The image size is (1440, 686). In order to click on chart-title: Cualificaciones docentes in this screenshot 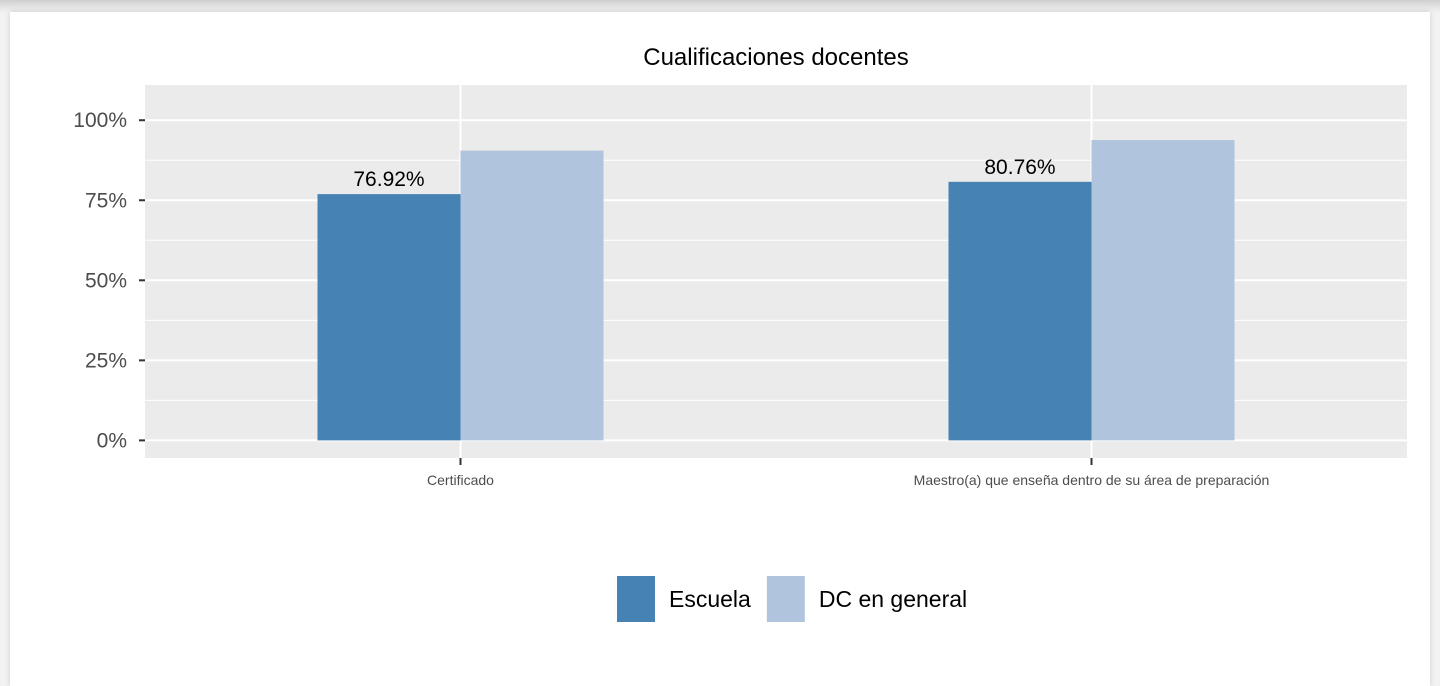, I will do `click(776, 57)`.